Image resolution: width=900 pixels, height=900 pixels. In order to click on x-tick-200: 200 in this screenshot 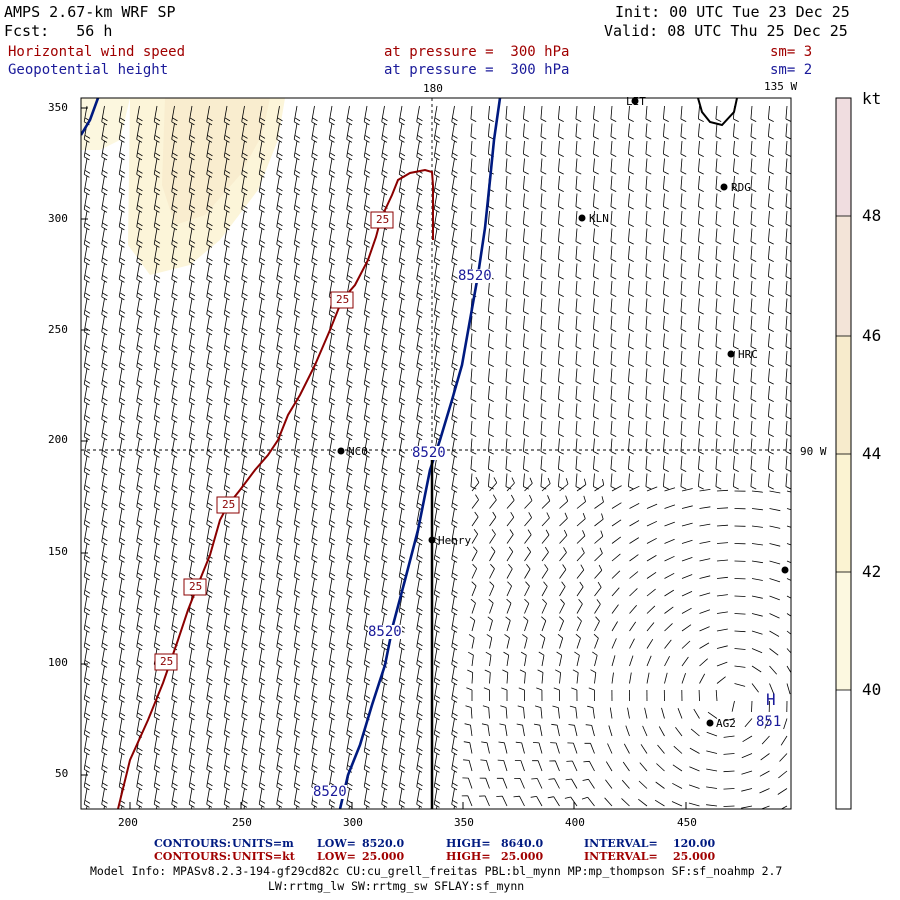, I will do `click(128, 822)`.